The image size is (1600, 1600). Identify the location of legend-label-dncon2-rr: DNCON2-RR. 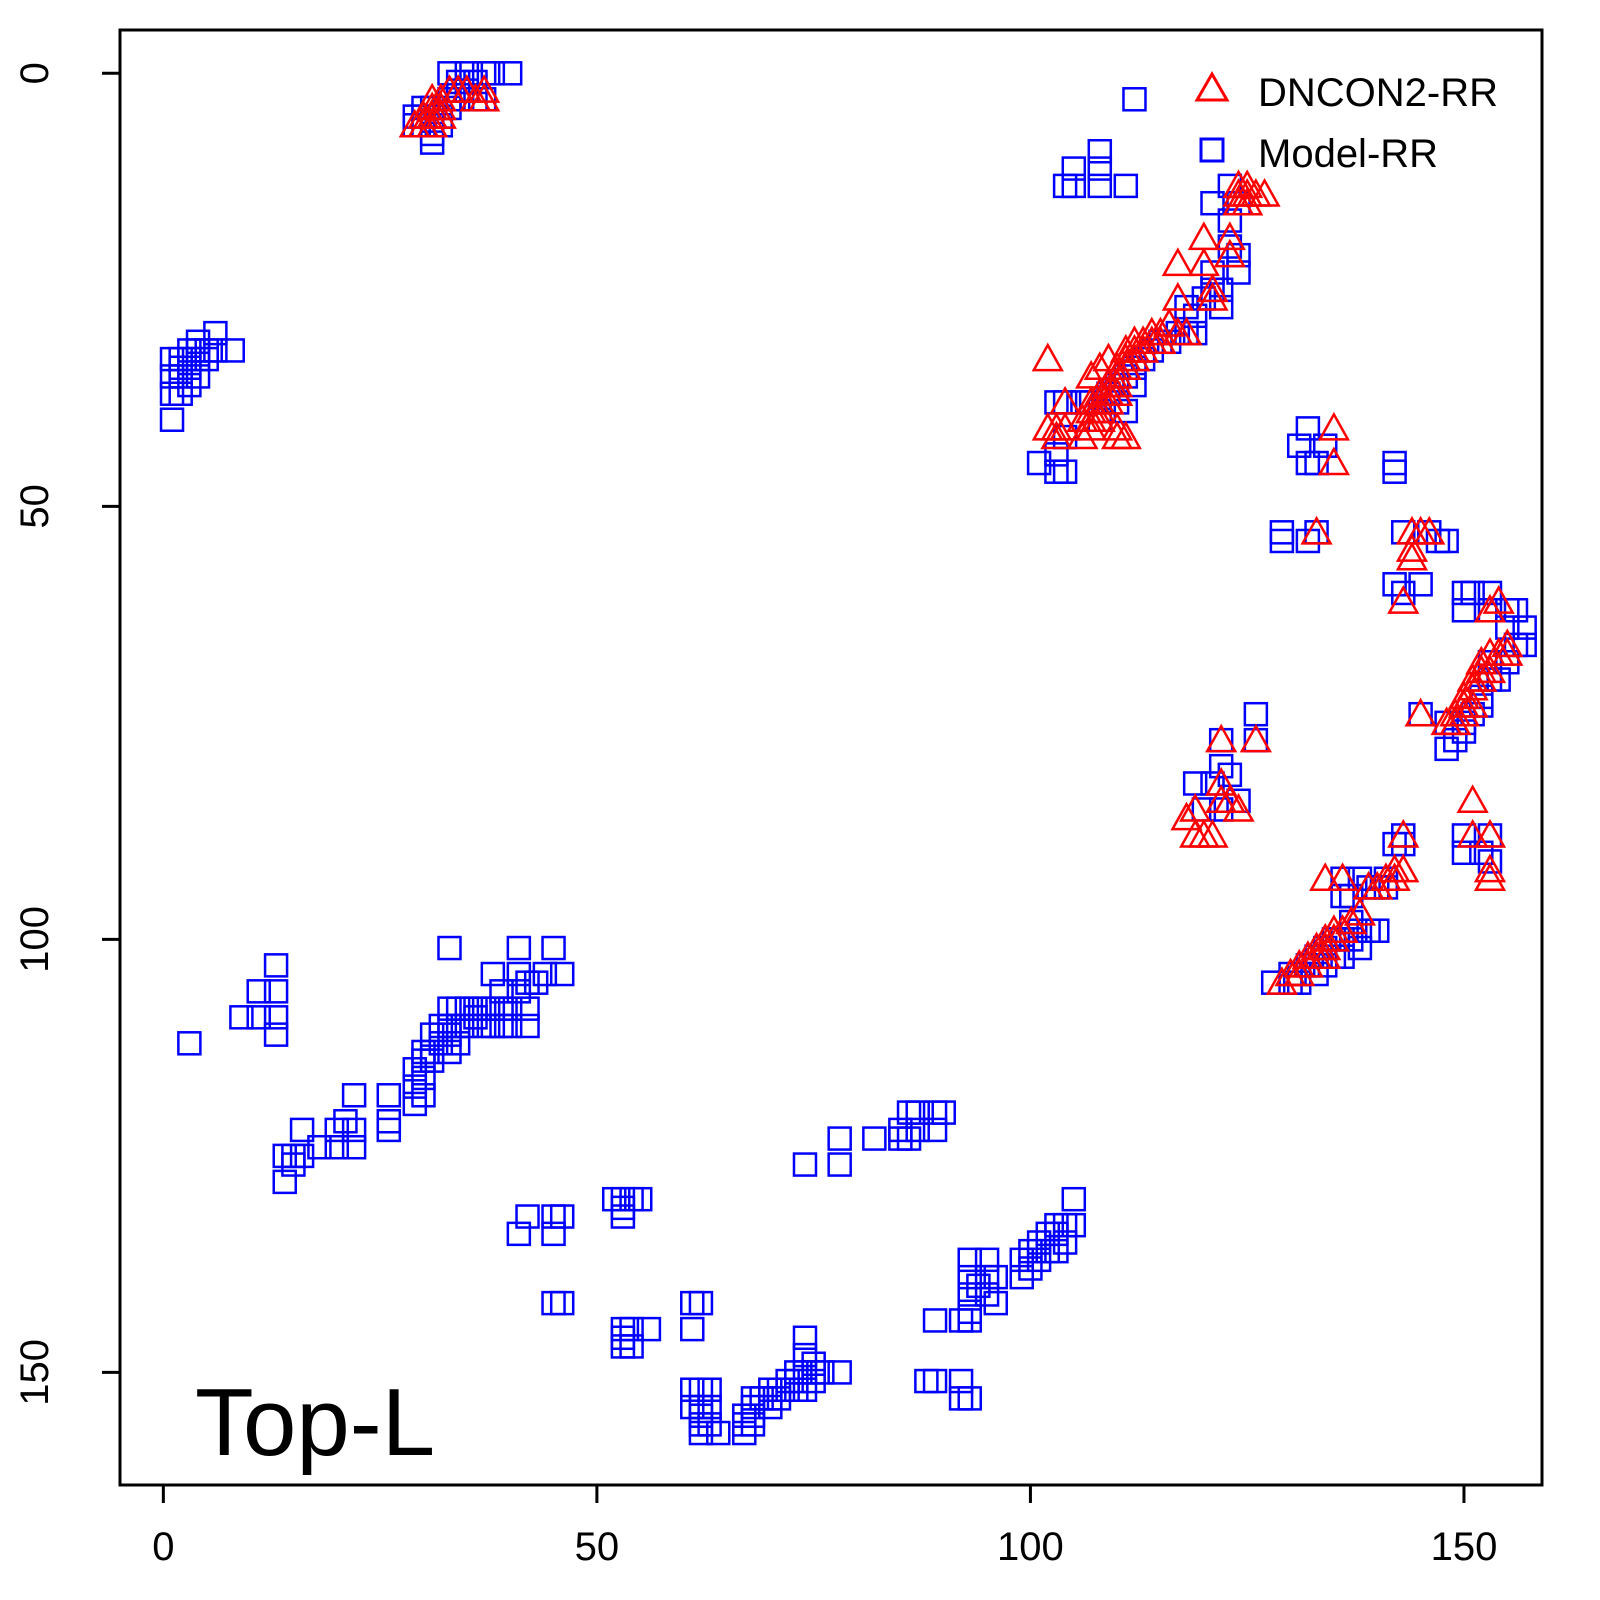
(1378, 93).